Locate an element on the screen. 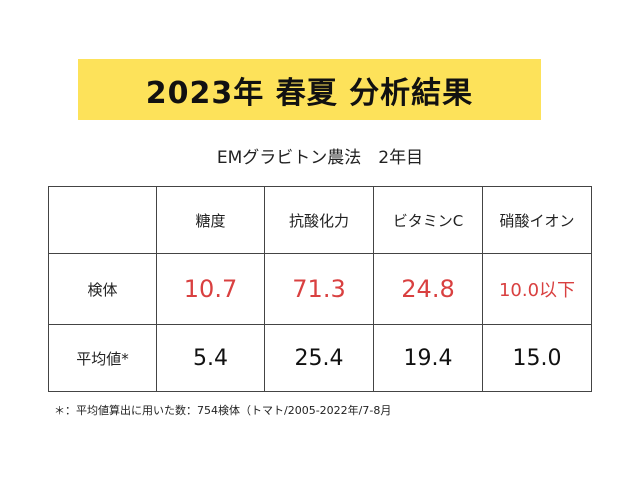 This screenshot has width=640, height=480. page-title: 2023年 春夏 分析結果 is located at coordinates (309, 93).